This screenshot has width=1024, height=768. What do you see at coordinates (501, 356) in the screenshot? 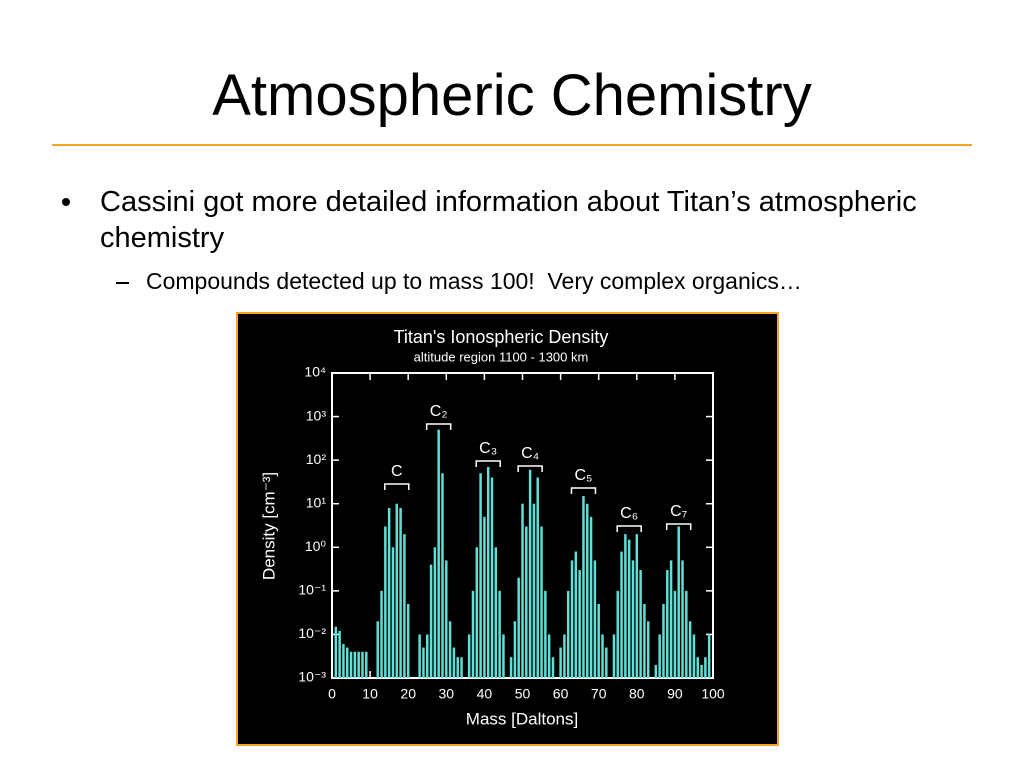
I see `chart-subtitle: altitude region 1100 - 1300 km` at bounding box center [501, 356].